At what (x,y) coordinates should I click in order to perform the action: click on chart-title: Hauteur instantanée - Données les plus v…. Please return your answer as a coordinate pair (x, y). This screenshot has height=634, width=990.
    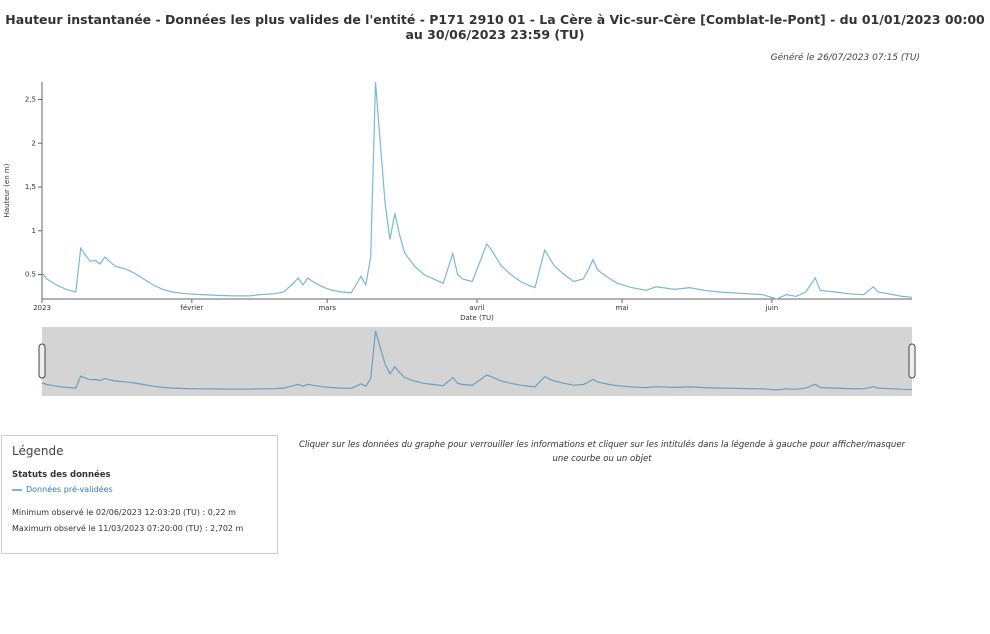
    Looking at the image, I should click on (495, 27).